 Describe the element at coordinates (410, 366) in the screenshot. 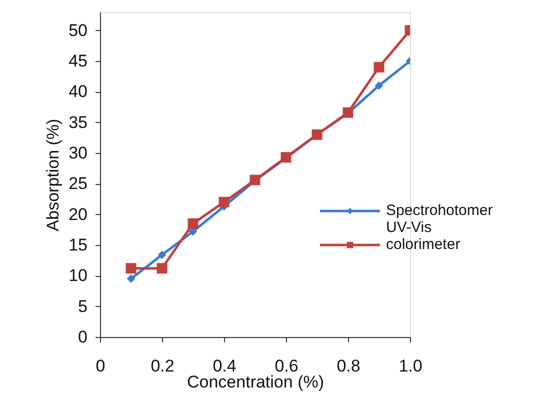

I see `x-tick-label: 1.0` at that location.